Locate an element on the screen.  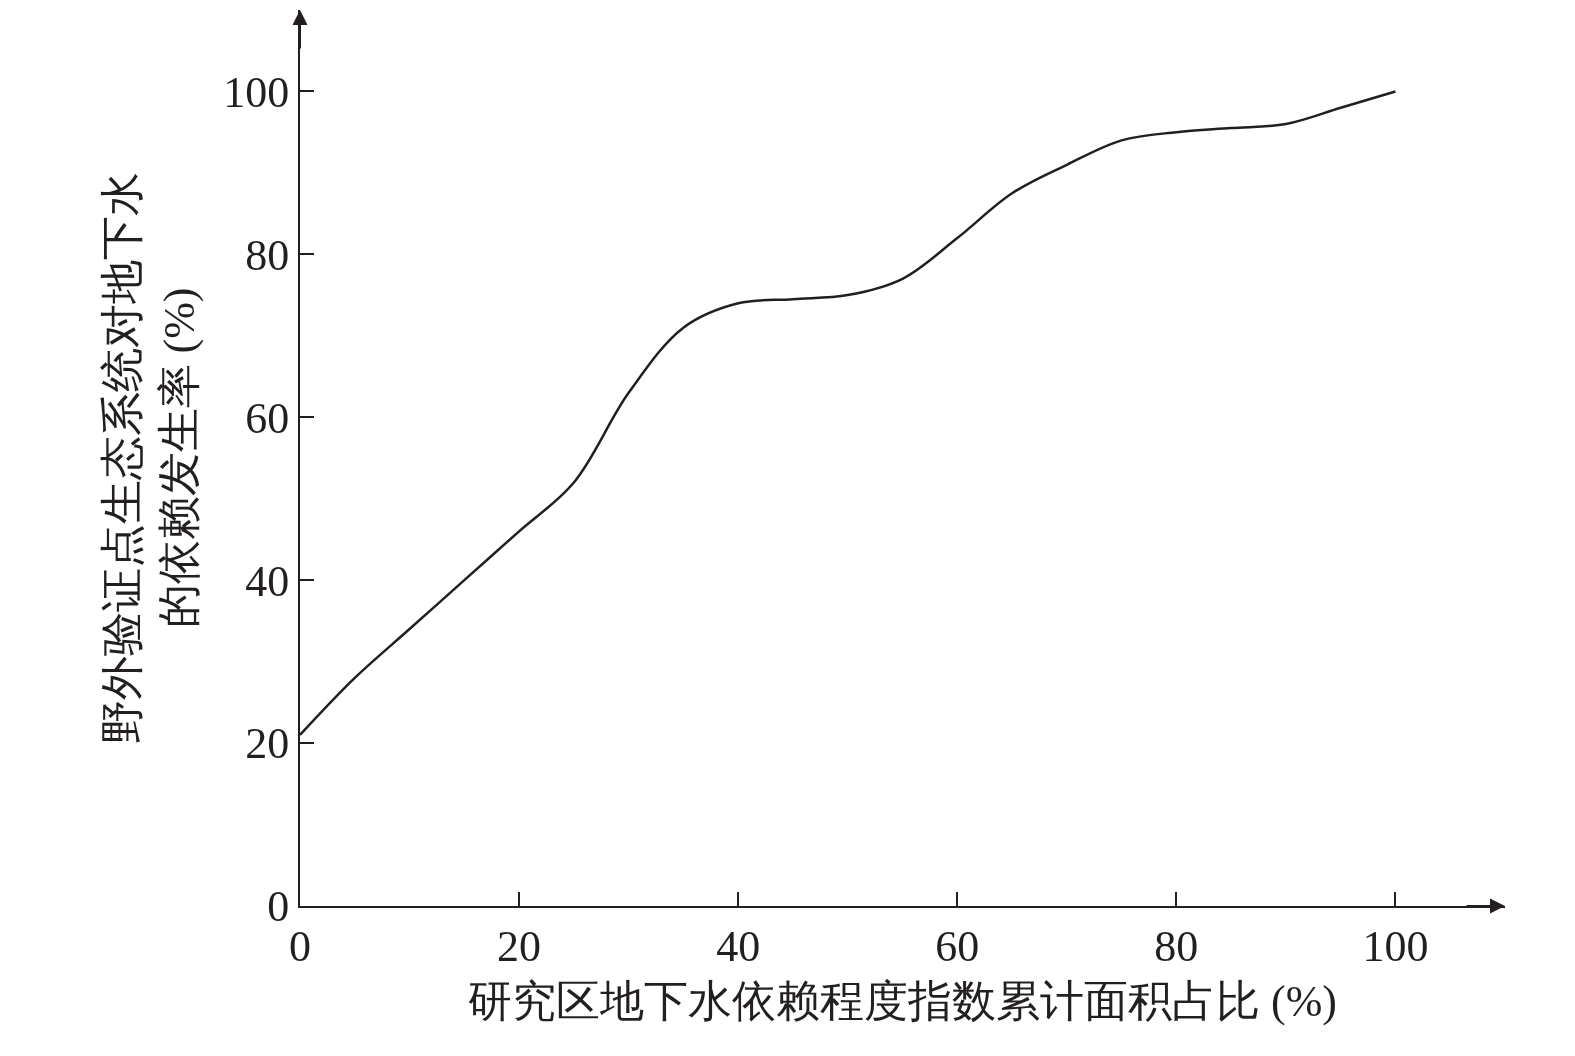
x-tick-label: 20 is located at coordinates (519, 946).